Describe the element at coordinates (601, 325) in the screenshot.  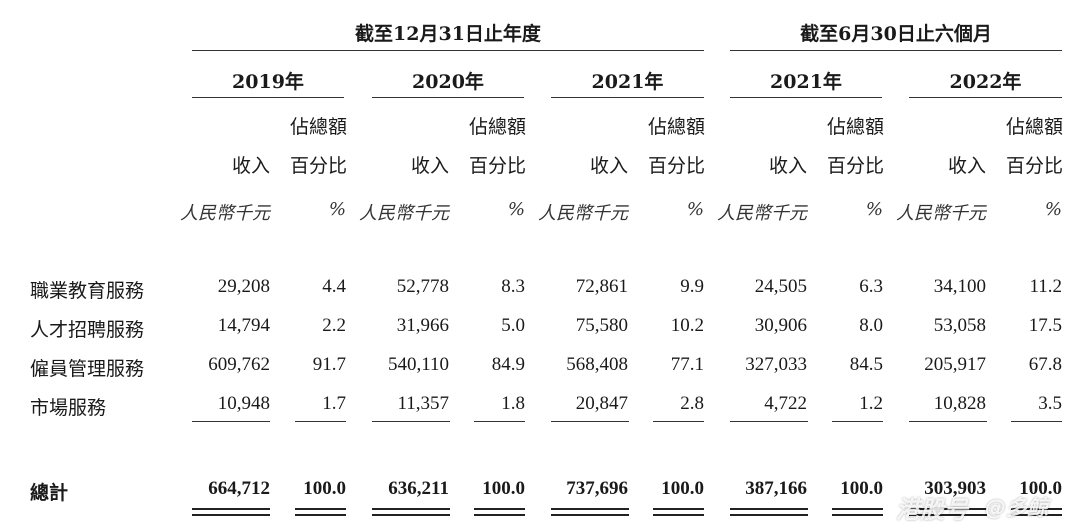
I see `revenue-cell: 75,580` at that location.